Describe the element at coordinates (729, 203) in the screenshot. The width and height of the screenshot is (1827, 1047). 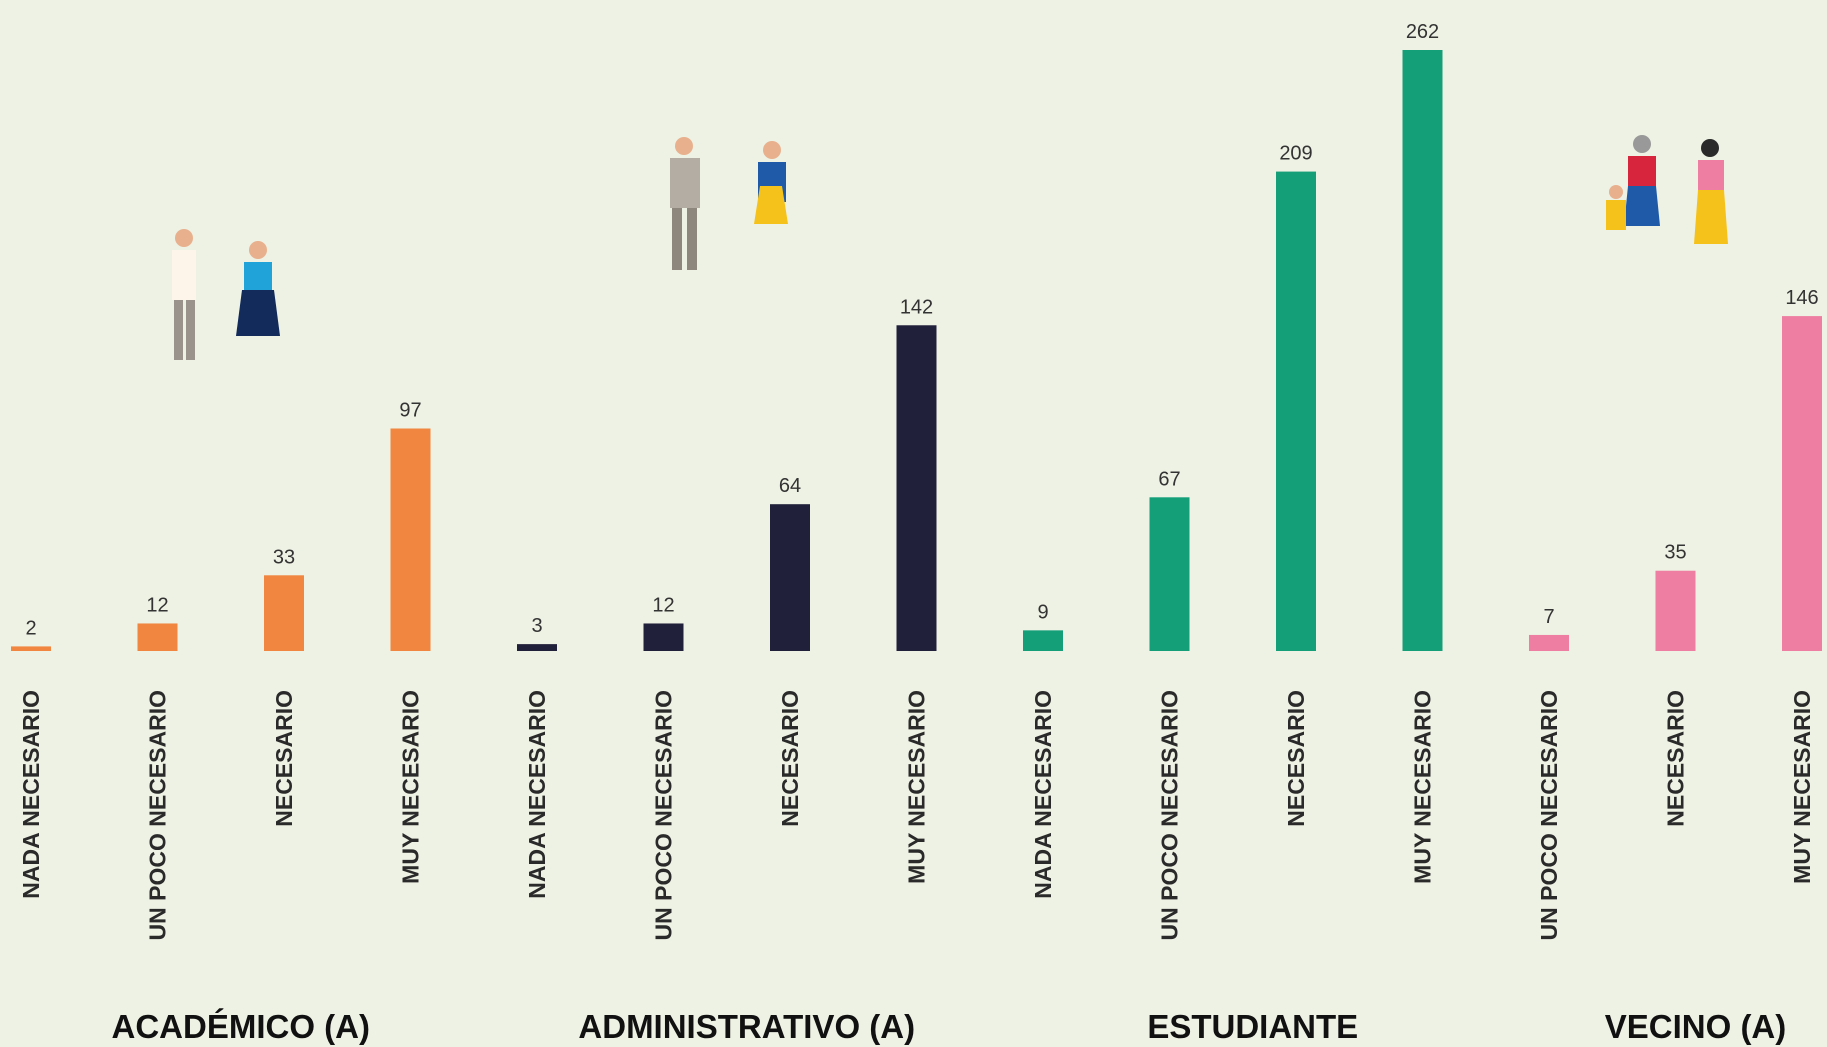
I see `illustration-administrativo` at that location.